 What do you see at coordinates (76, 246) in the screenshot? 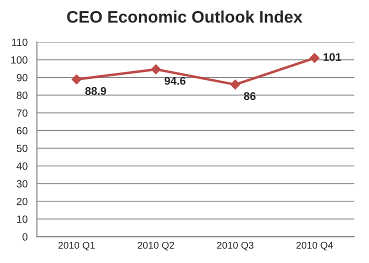
I see `x-tick-label: 2010 Q1` at bounding box center [76, 246].